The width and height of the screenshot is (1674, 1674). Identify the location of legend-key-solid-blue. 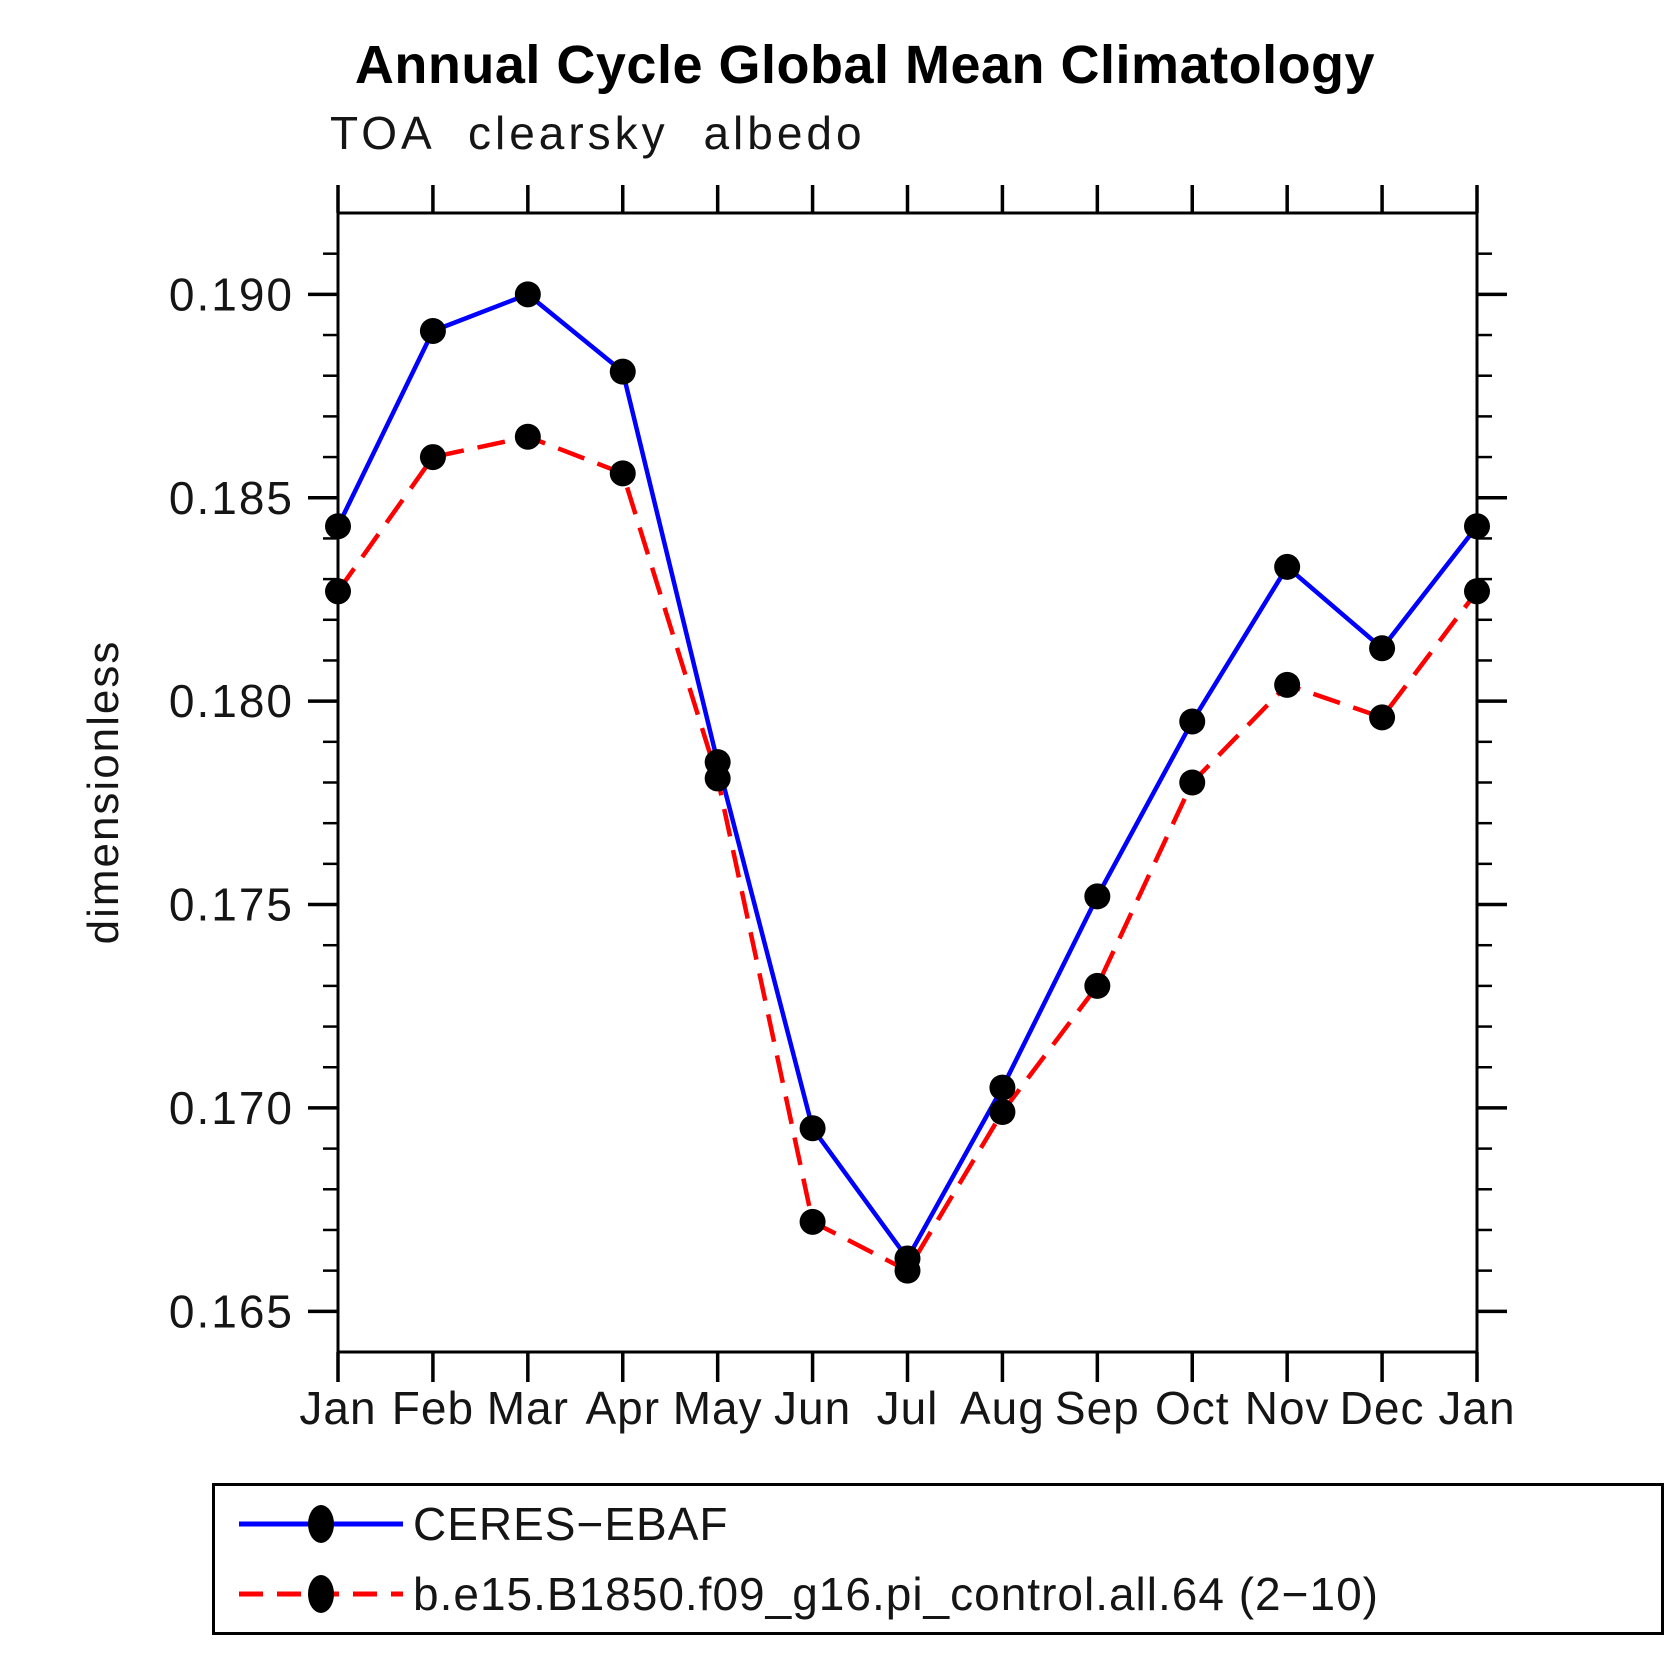
(321, 1524).